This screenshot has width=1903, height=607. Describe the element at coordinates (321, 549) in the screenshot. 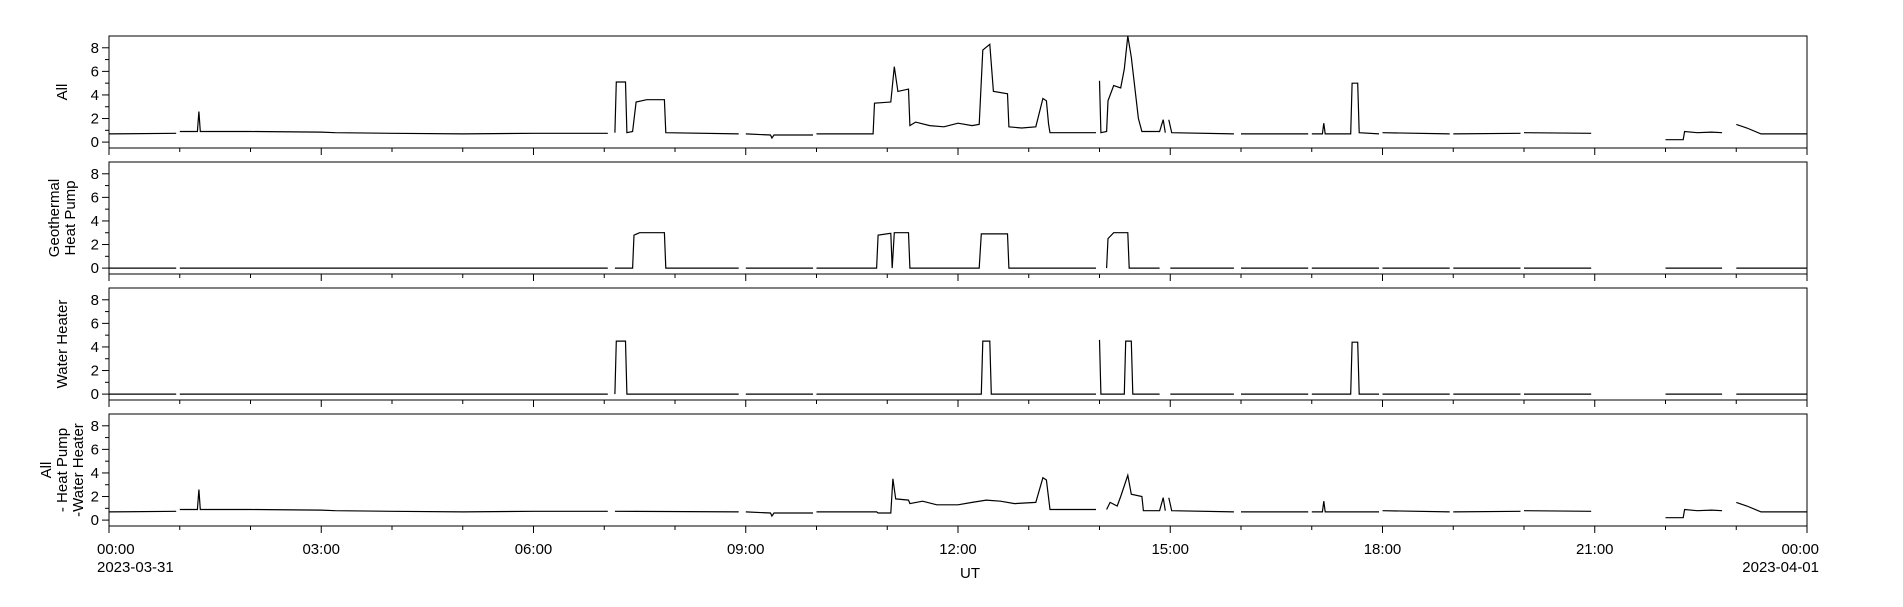

I see `x-tick-label: 03:00` at that location.